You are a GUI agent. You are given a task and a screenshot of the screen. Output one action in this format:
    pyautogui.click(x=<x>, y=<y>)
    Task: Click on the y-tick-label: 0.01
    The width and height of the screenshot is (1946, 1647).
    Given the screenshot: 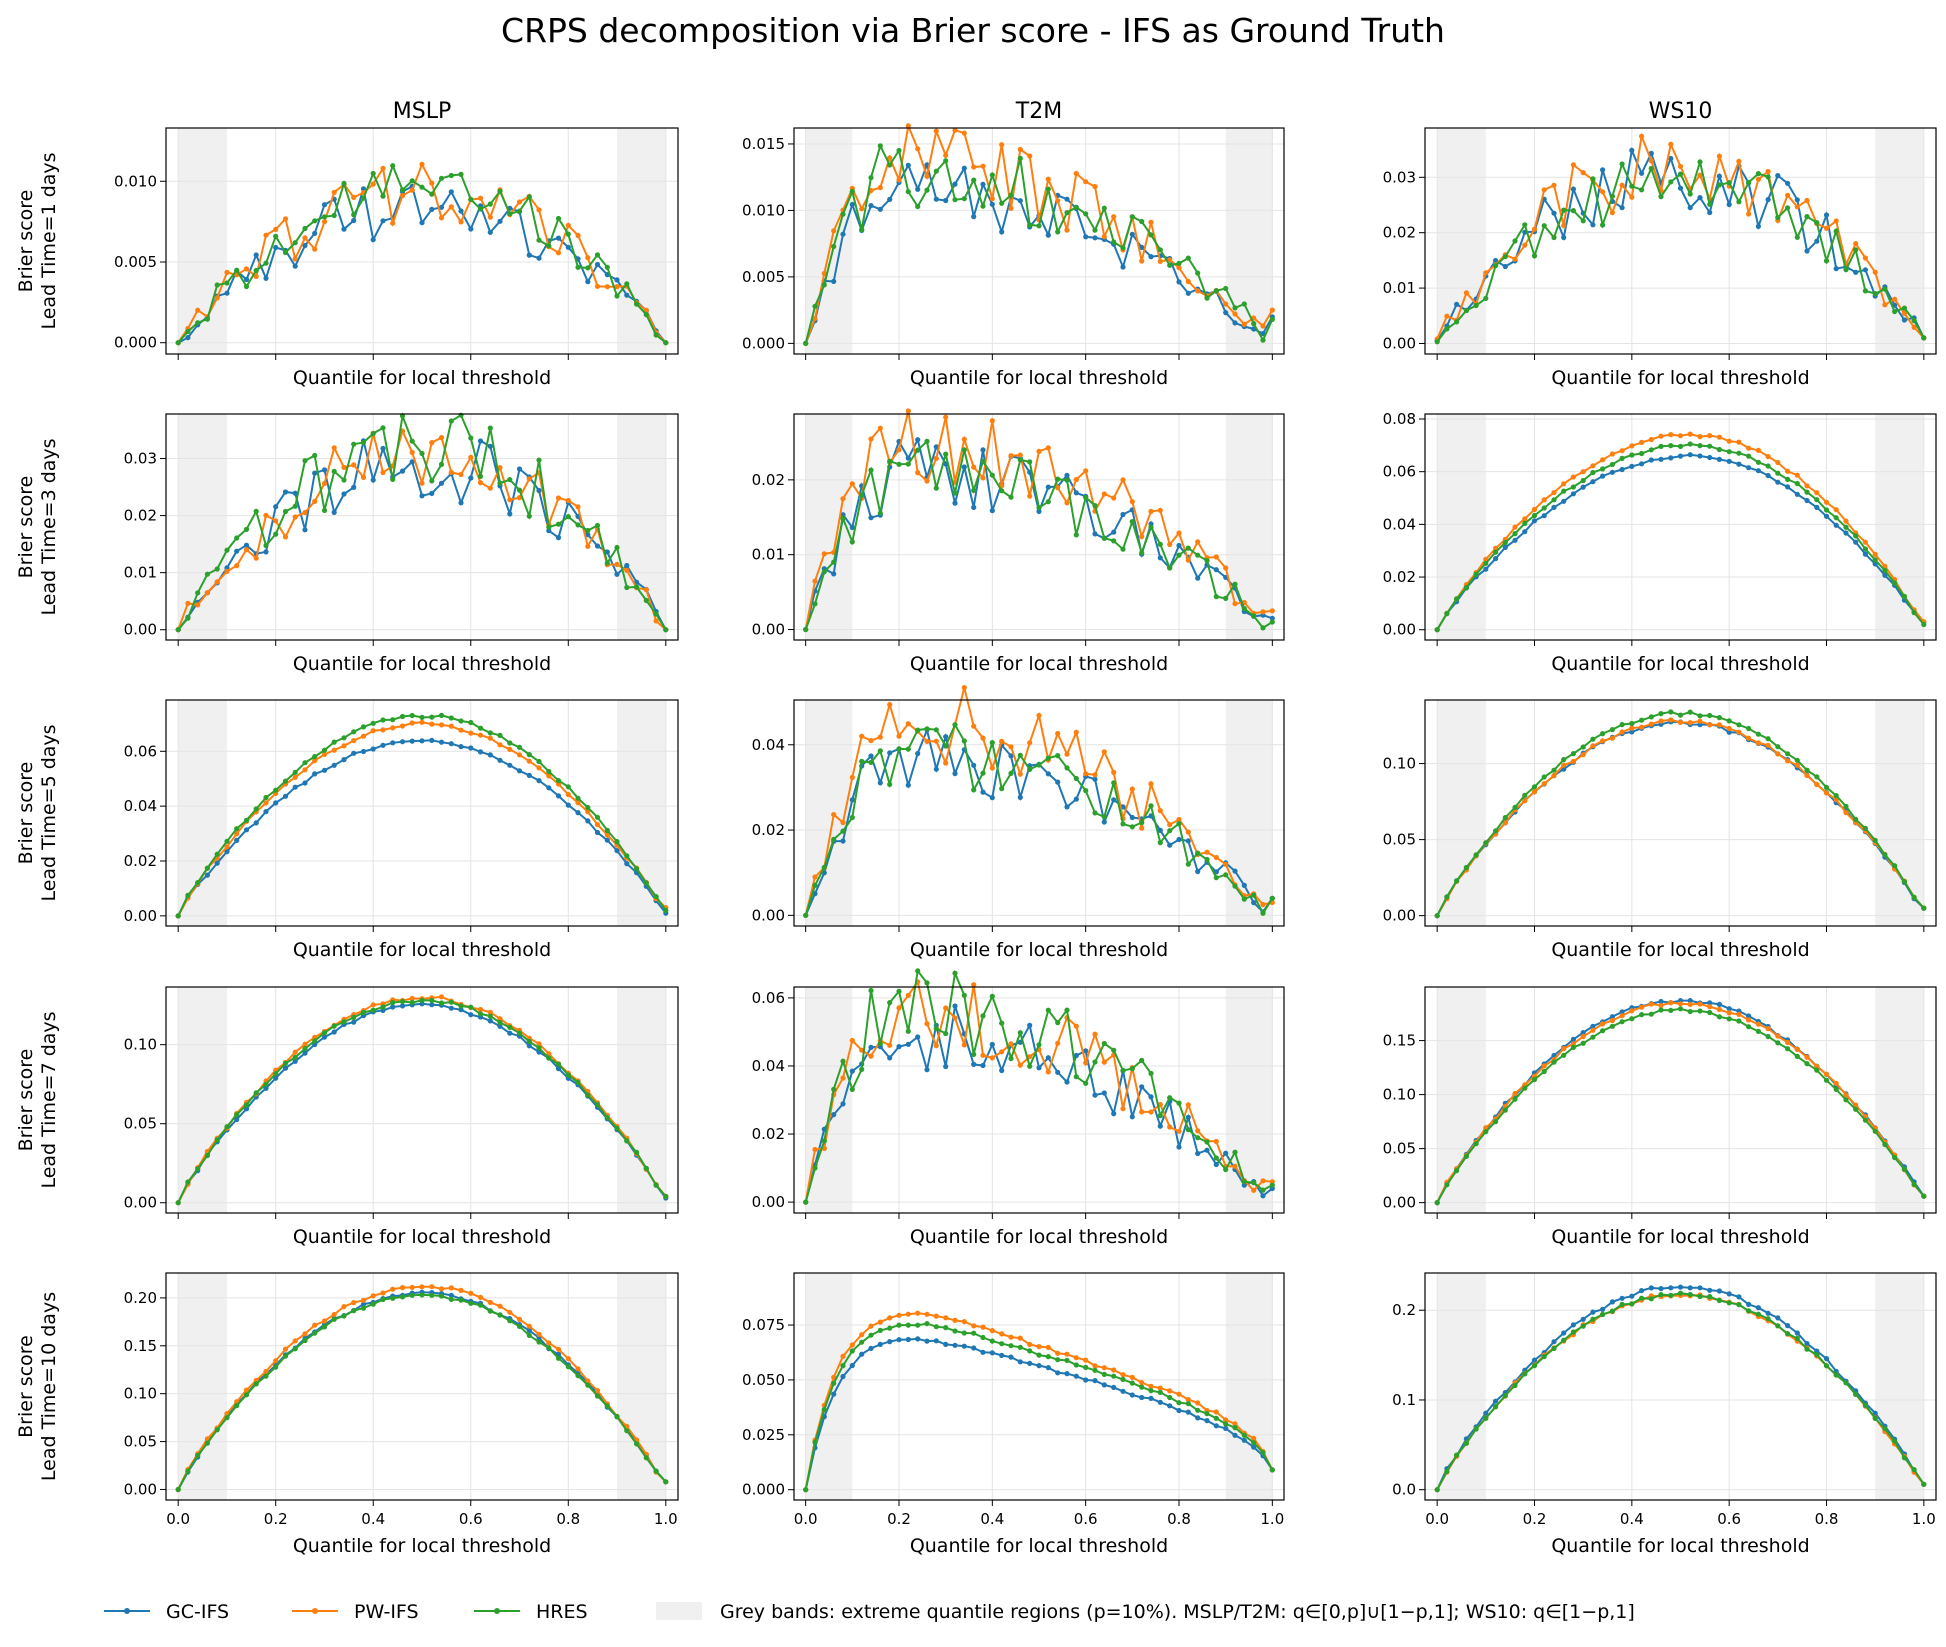 What is the action you would take?
    pyautogui.click(x=768, y=555)
    